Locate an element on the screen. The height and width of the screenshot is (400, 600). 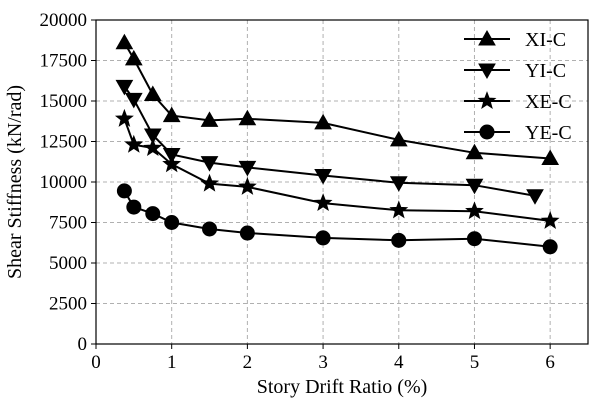
series-ye-c is located at coordinates (337, 219).